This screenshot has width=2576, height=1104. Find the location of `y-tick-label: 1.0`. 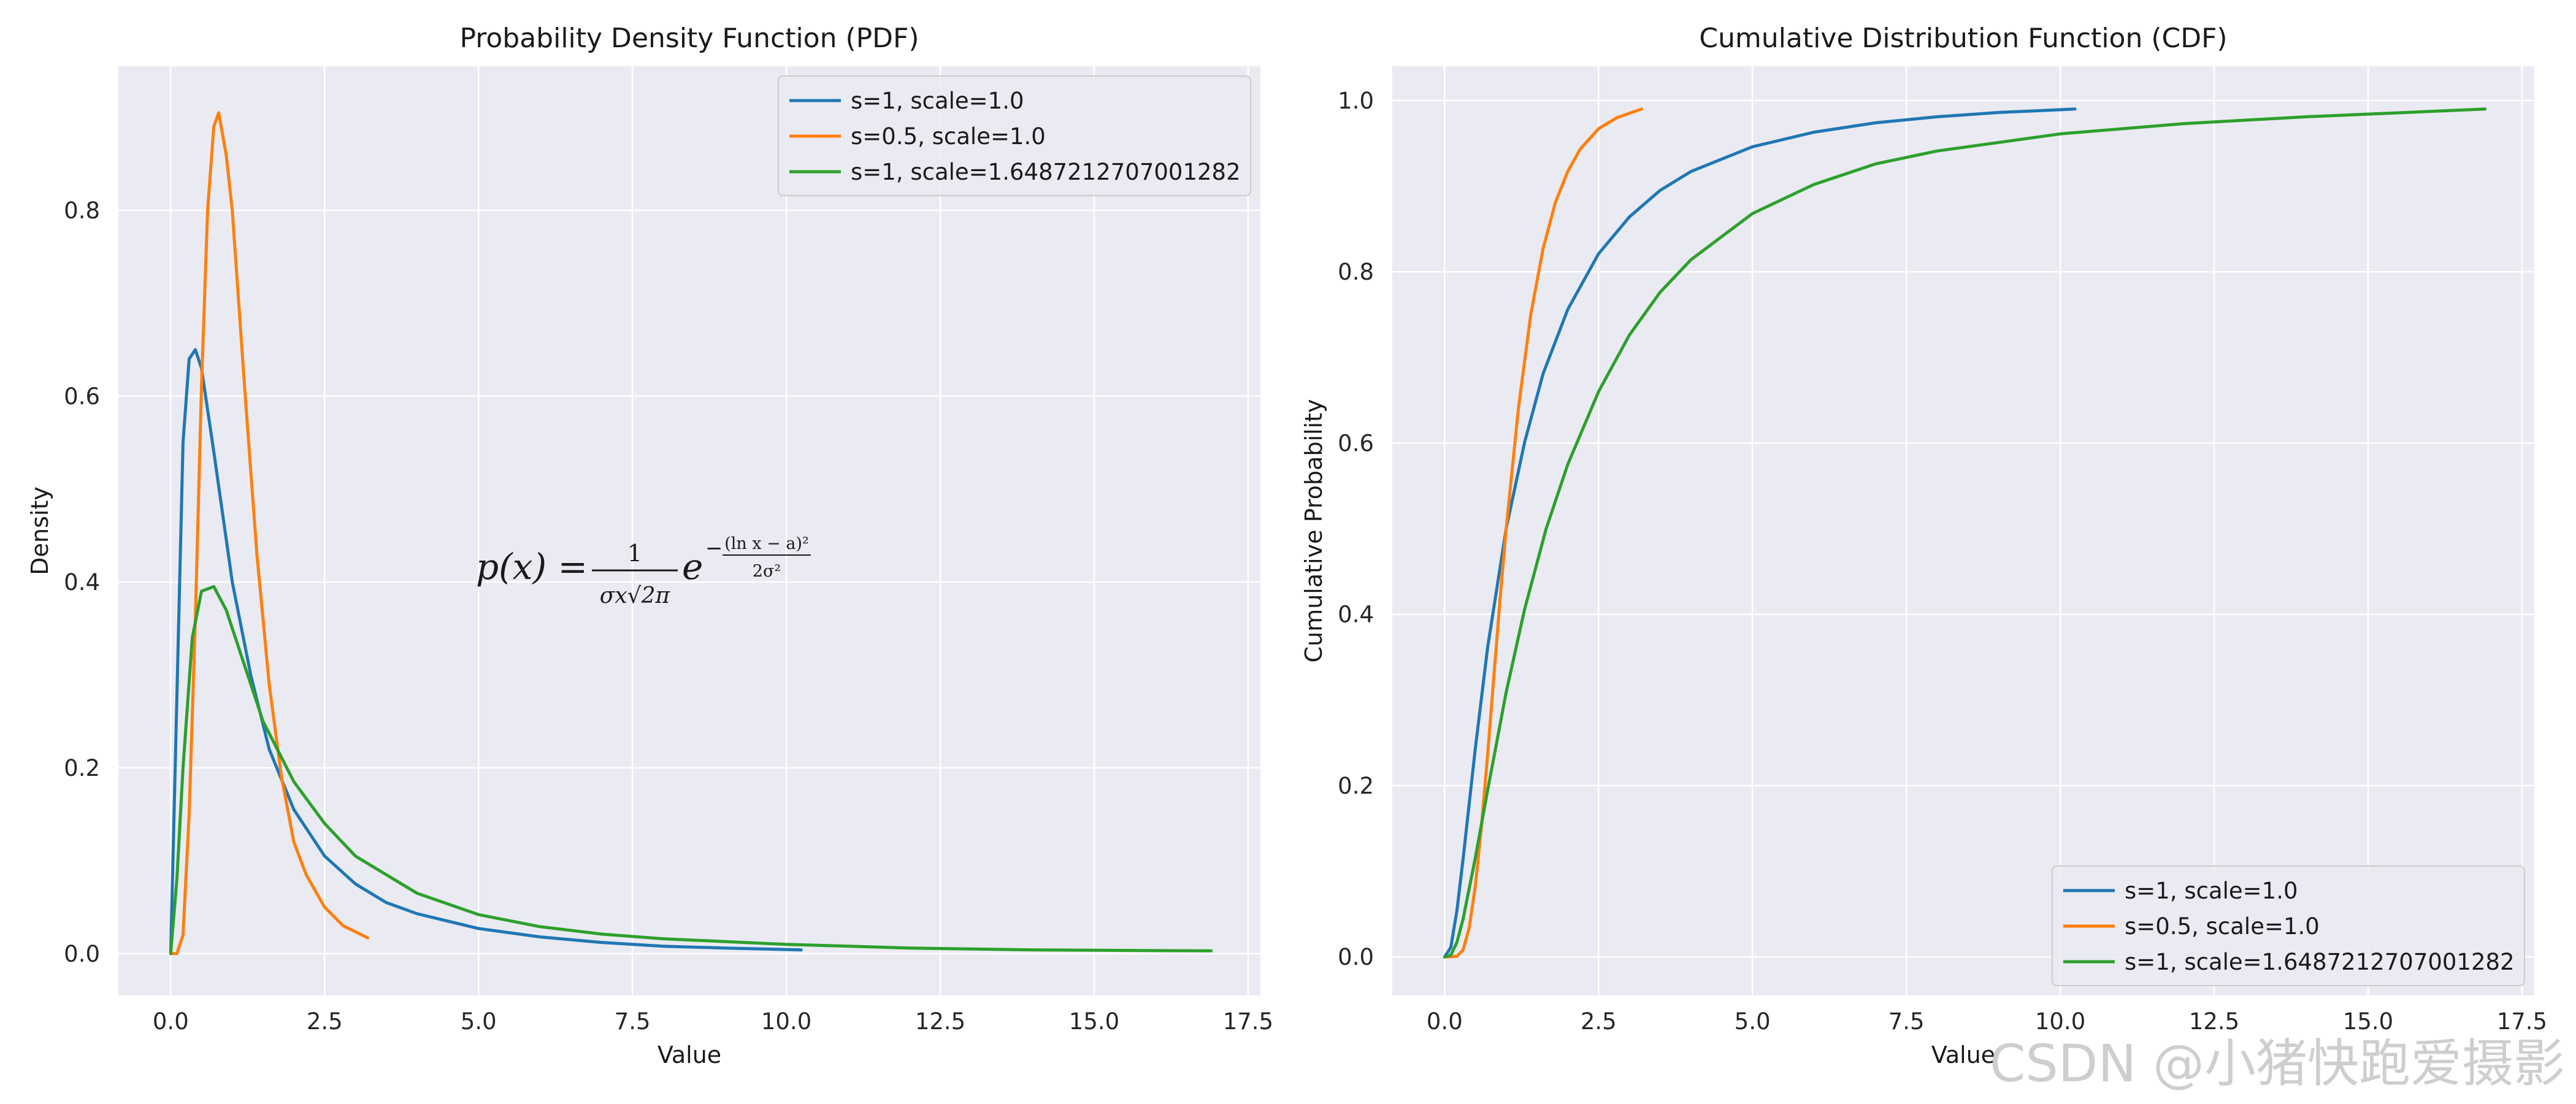

y-tick-label: 1.0 is located at coordinates (1356, 101).